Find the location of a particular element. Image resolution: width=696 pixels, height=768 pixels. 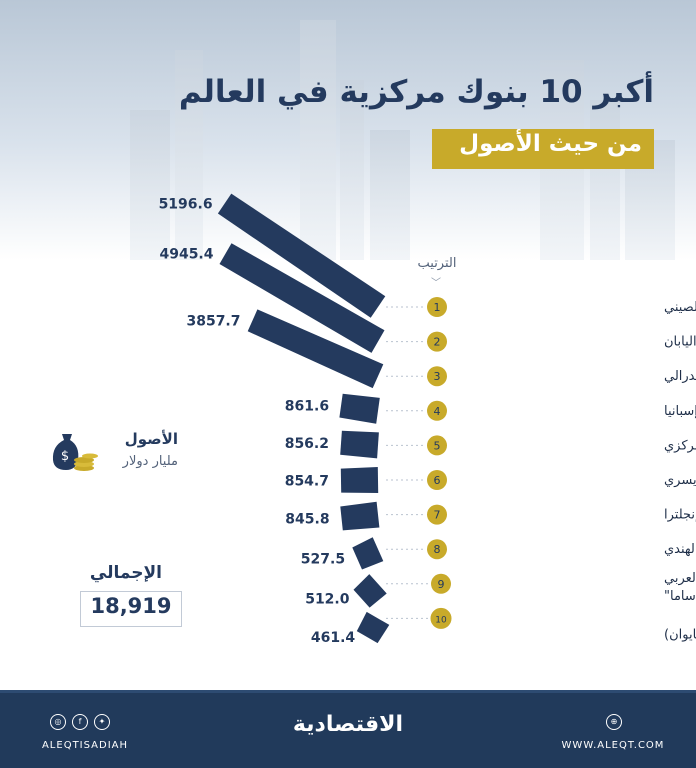

value-label-2: 4945.4 is located at coordinates (186, 255).